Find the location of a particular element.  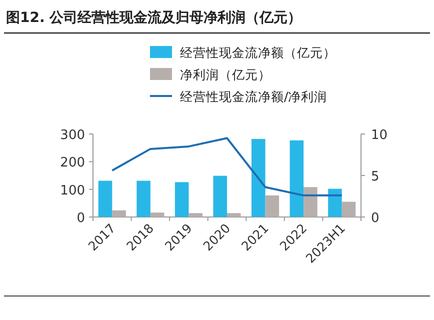

legend-label: 经营性现金流净额（亿元） is located at coordinates (258, 52).